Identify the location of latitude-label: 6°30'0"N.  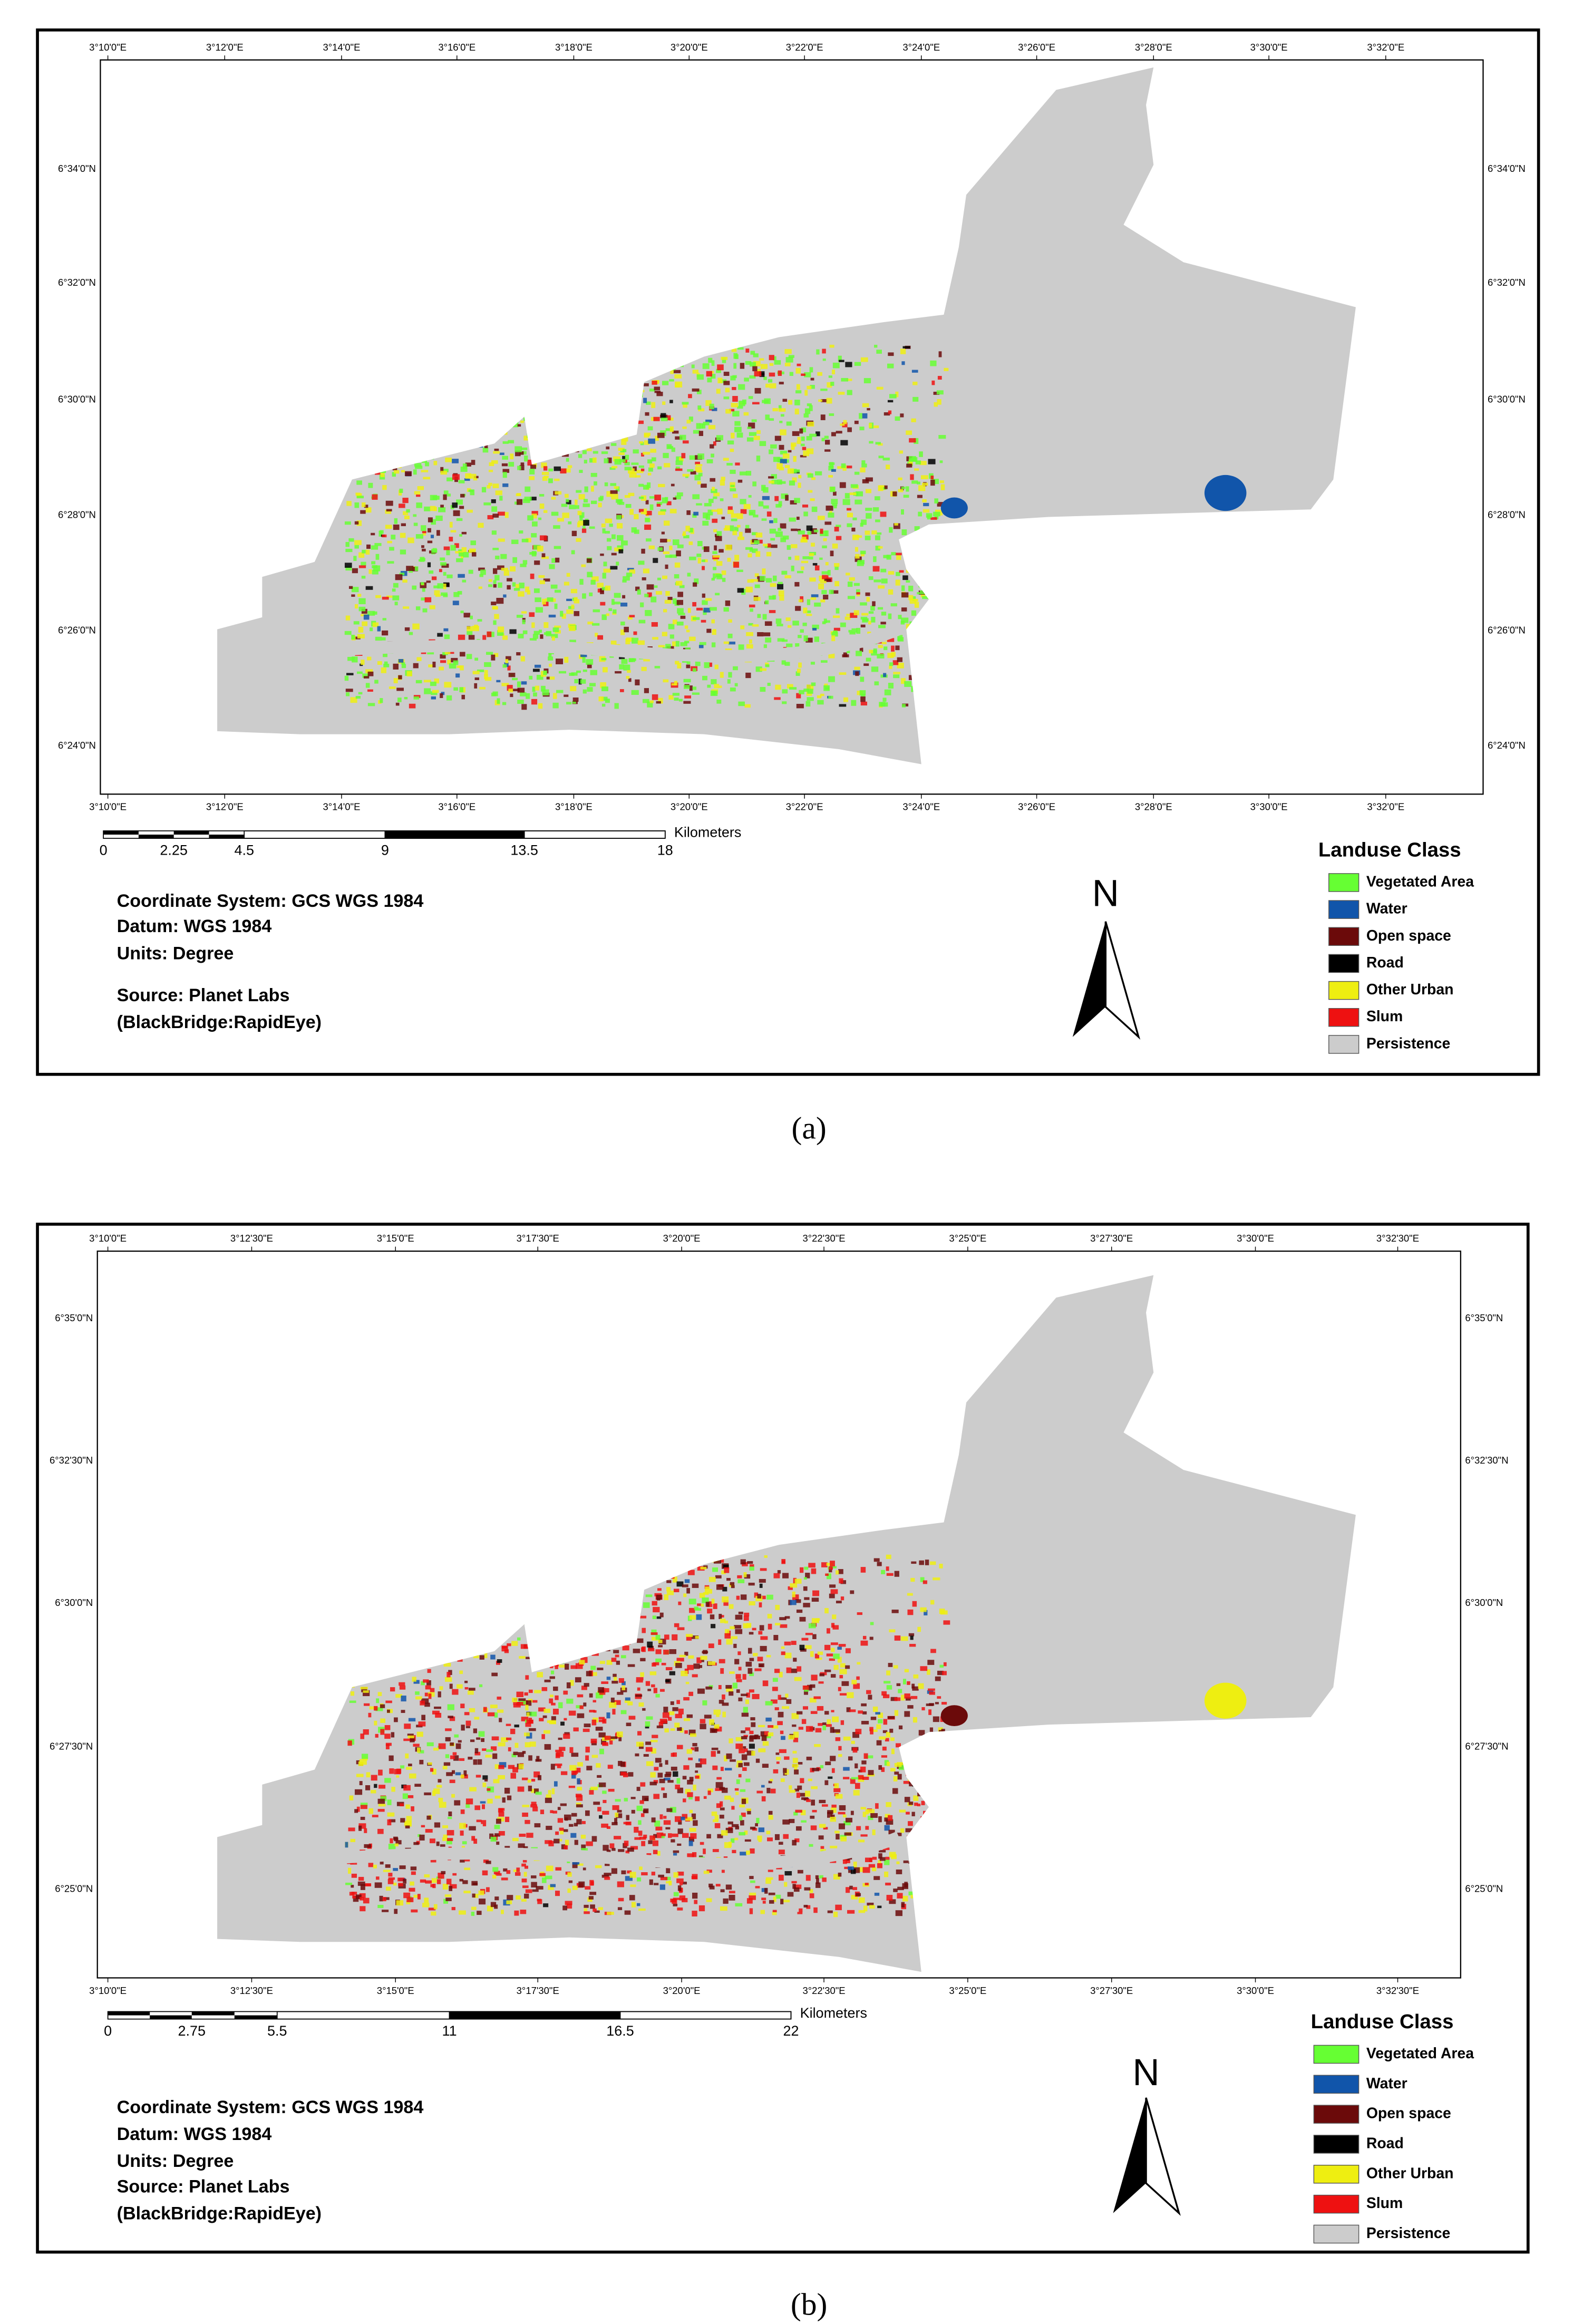
(1507, 400).